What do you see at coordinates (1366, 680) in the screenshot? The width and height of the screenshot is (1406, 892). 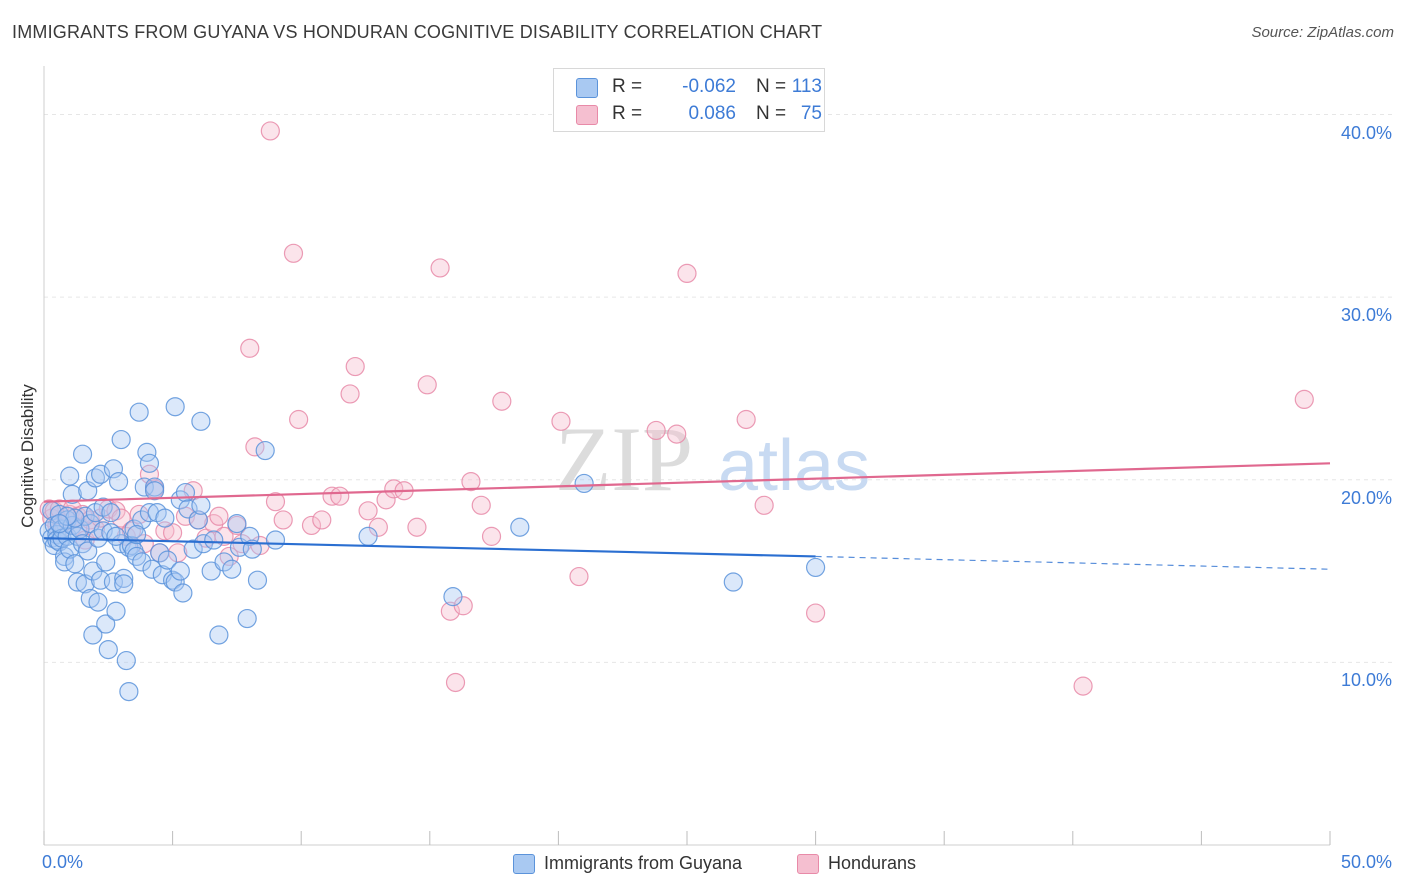 I see `y-tick-label: 10.0%` at bounding box center [1366, 680].